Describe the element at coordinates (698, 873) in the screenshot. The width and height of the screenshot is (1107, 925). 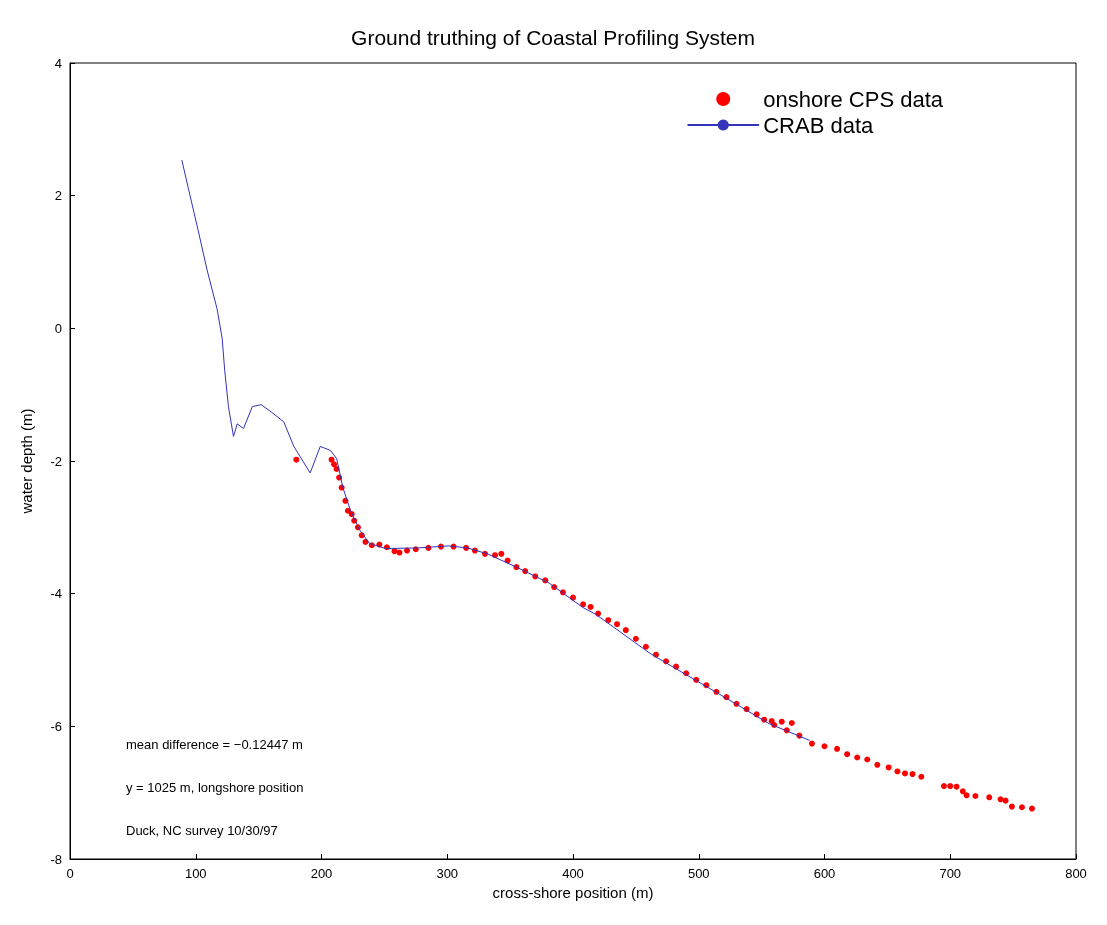
I see `x-tick-label: 500` at that location.